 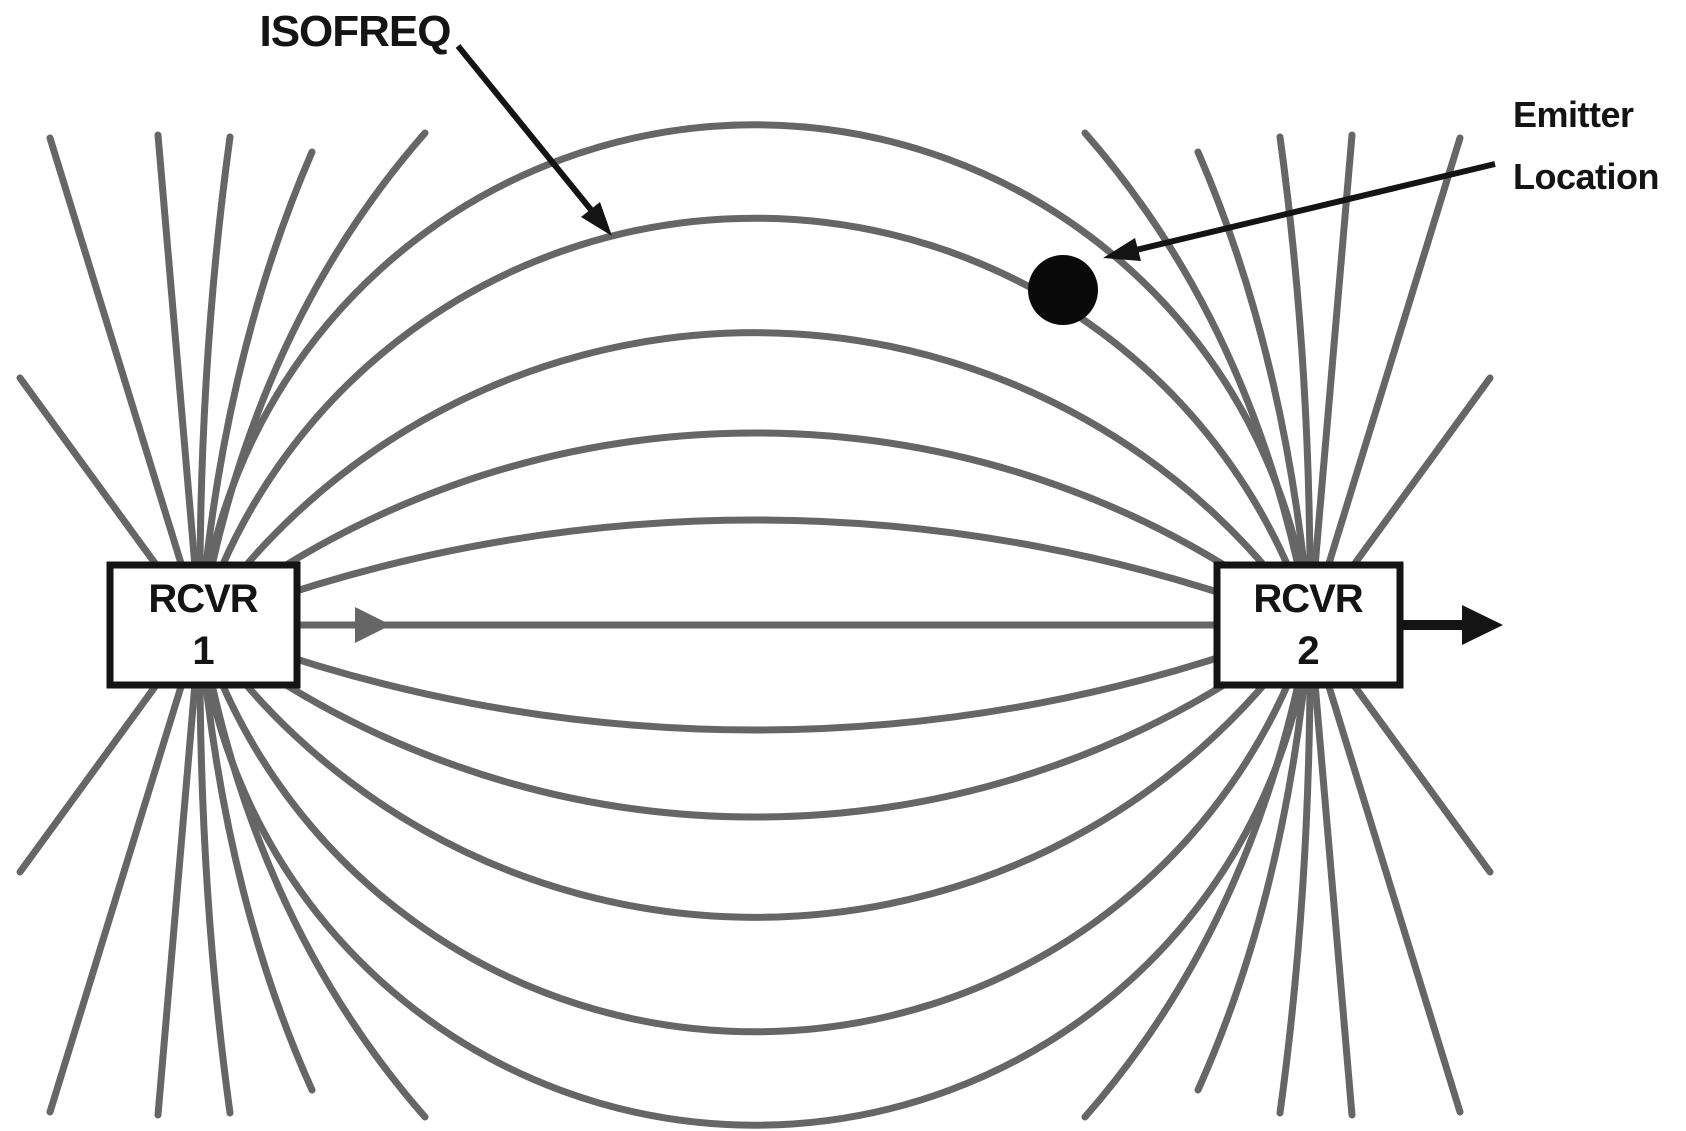 I want to click on emitter-arrow-shaft, so click(x=1315, y=207).